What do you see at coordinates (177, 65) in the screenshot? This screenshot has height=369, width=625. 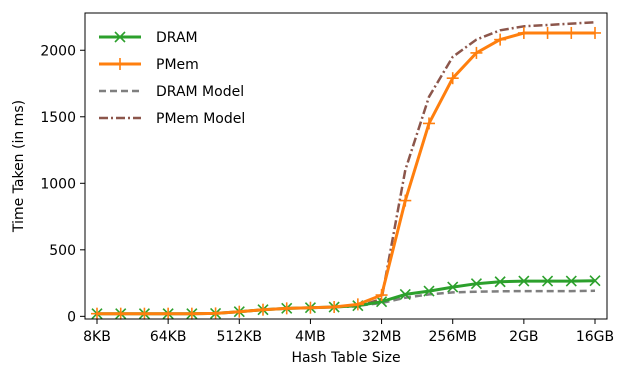 I see `legend-label: PMem` at bounding box center [177, 65].